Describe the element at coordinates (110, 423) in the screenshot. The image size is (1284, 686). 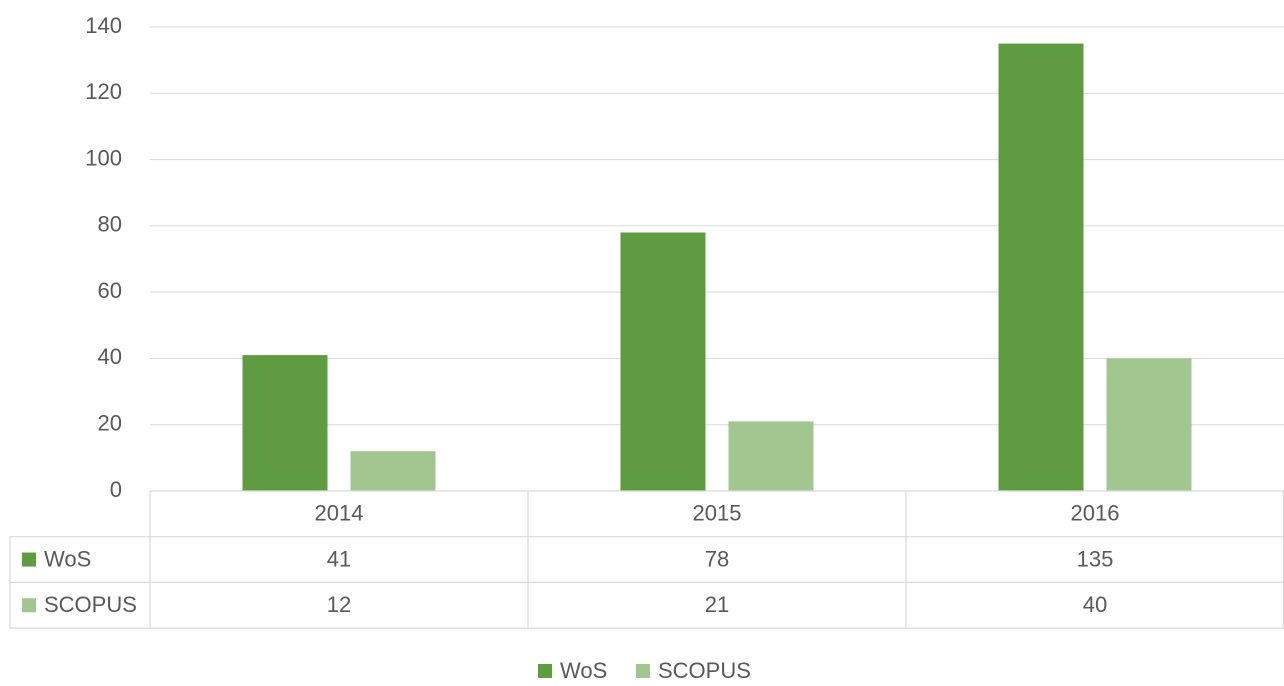
I see `y-tick-label: 20` at that location.